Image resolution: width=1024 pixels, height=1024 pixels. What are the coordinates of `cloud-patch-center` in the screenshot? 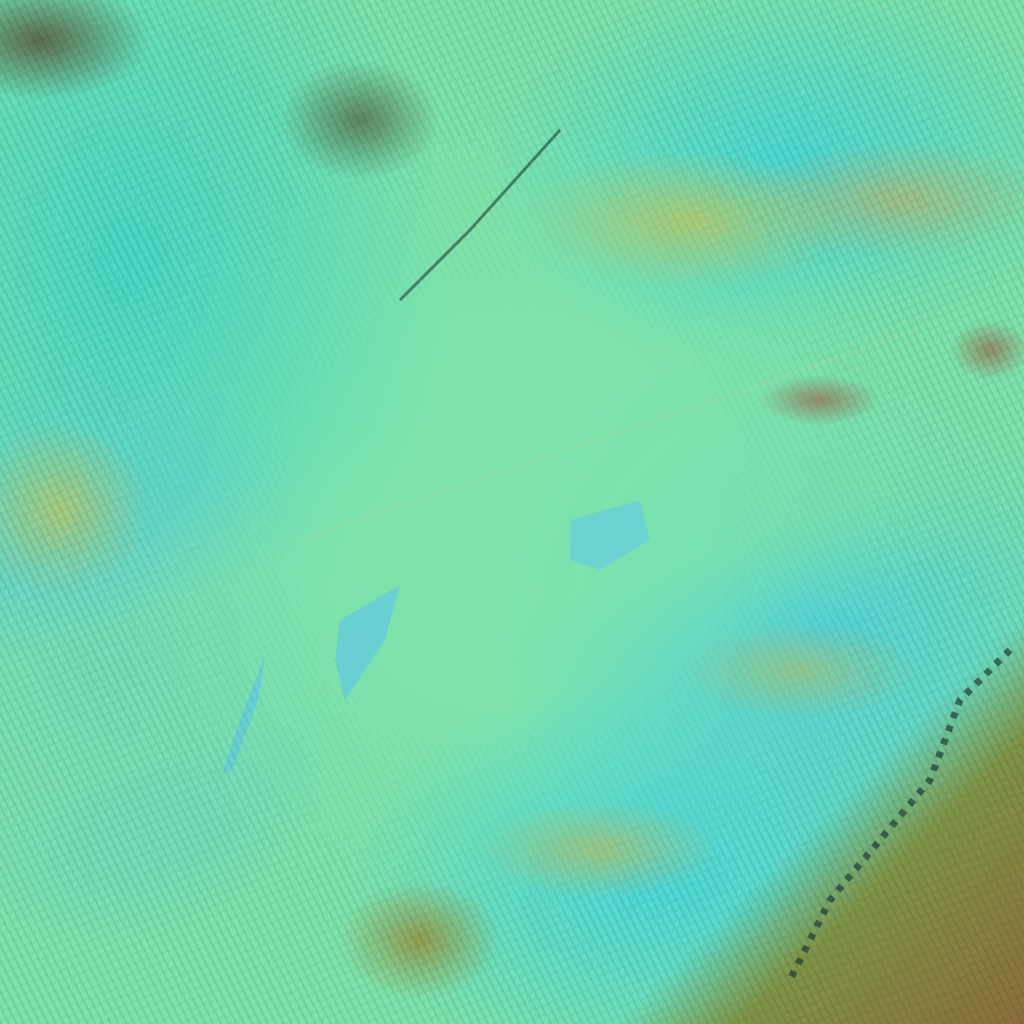 It's located at (610, 535).